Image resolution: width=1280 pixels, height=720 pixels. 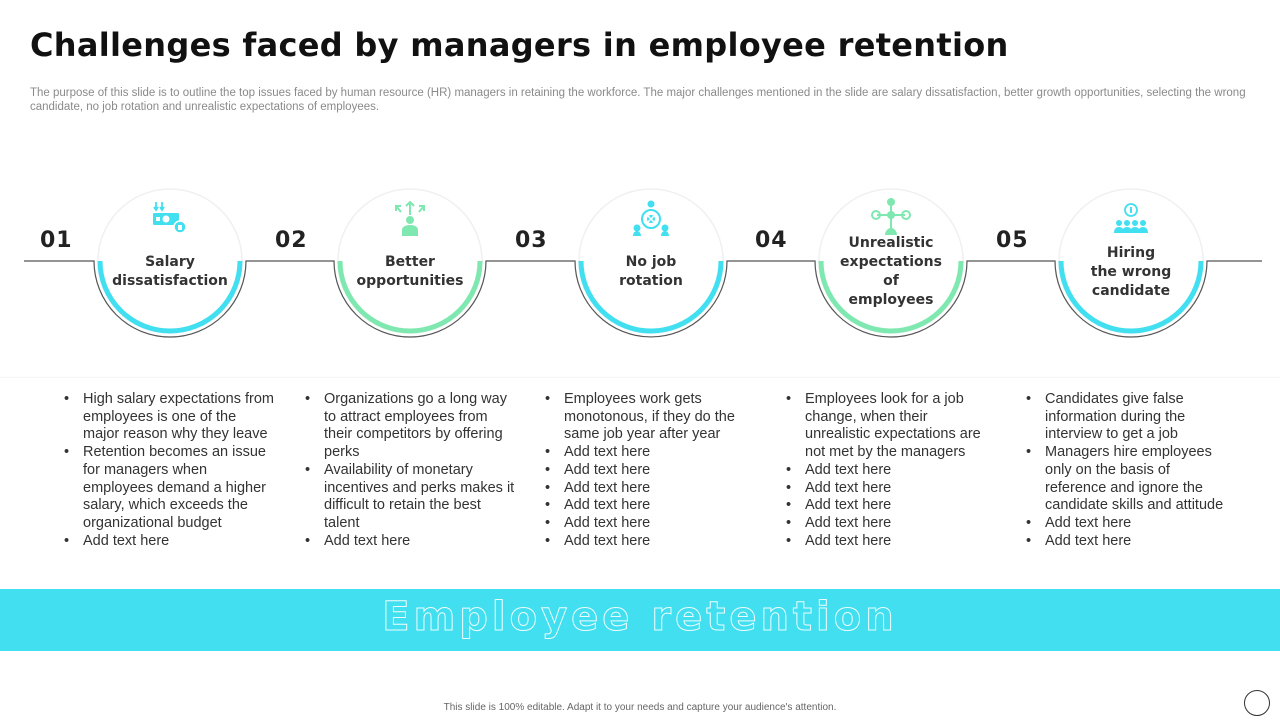 What do you see at coordinates (771, 240) in the screenshot?
I see `step-number: 04` at bounding box center [771, 240].